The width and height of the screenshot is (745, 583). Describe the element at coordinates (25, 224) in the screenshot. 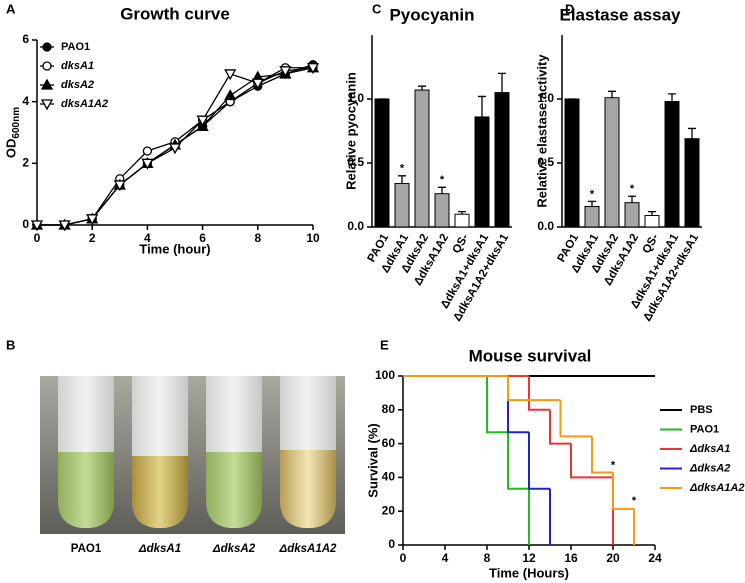

I see `y-tick-label: 0` at that location.